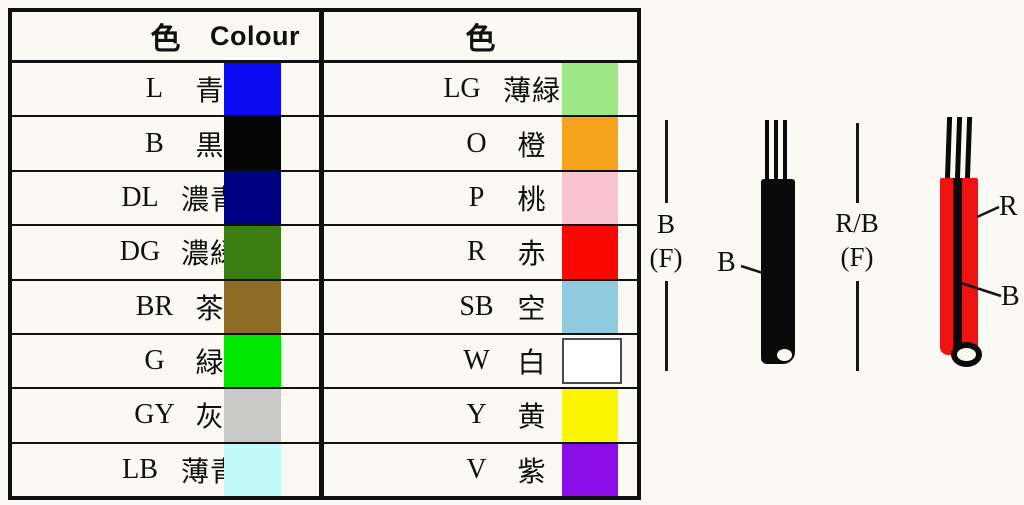  Describe the element at coordinates (210, 418) in the screenshot. I see `color-name-kanji: 灰` at that location.